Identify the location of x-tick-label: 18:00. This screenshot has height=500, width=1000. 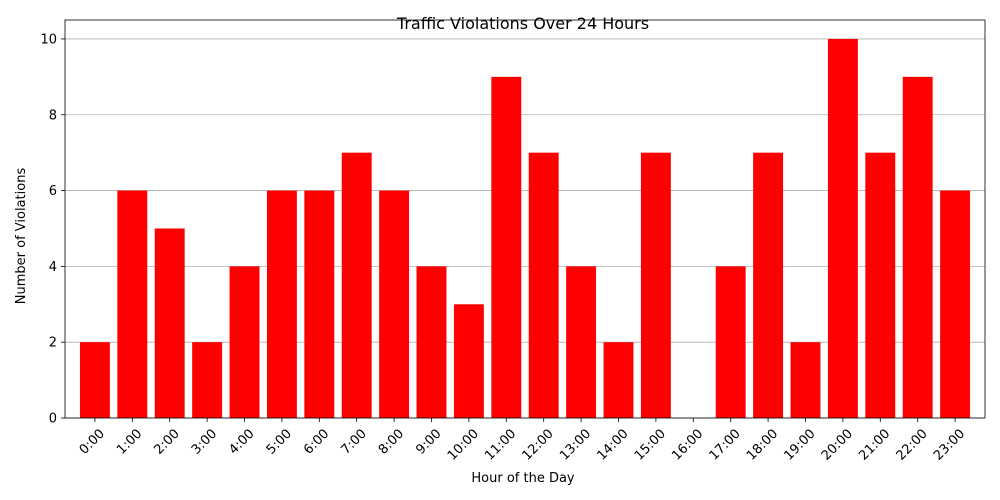
(762, 444).